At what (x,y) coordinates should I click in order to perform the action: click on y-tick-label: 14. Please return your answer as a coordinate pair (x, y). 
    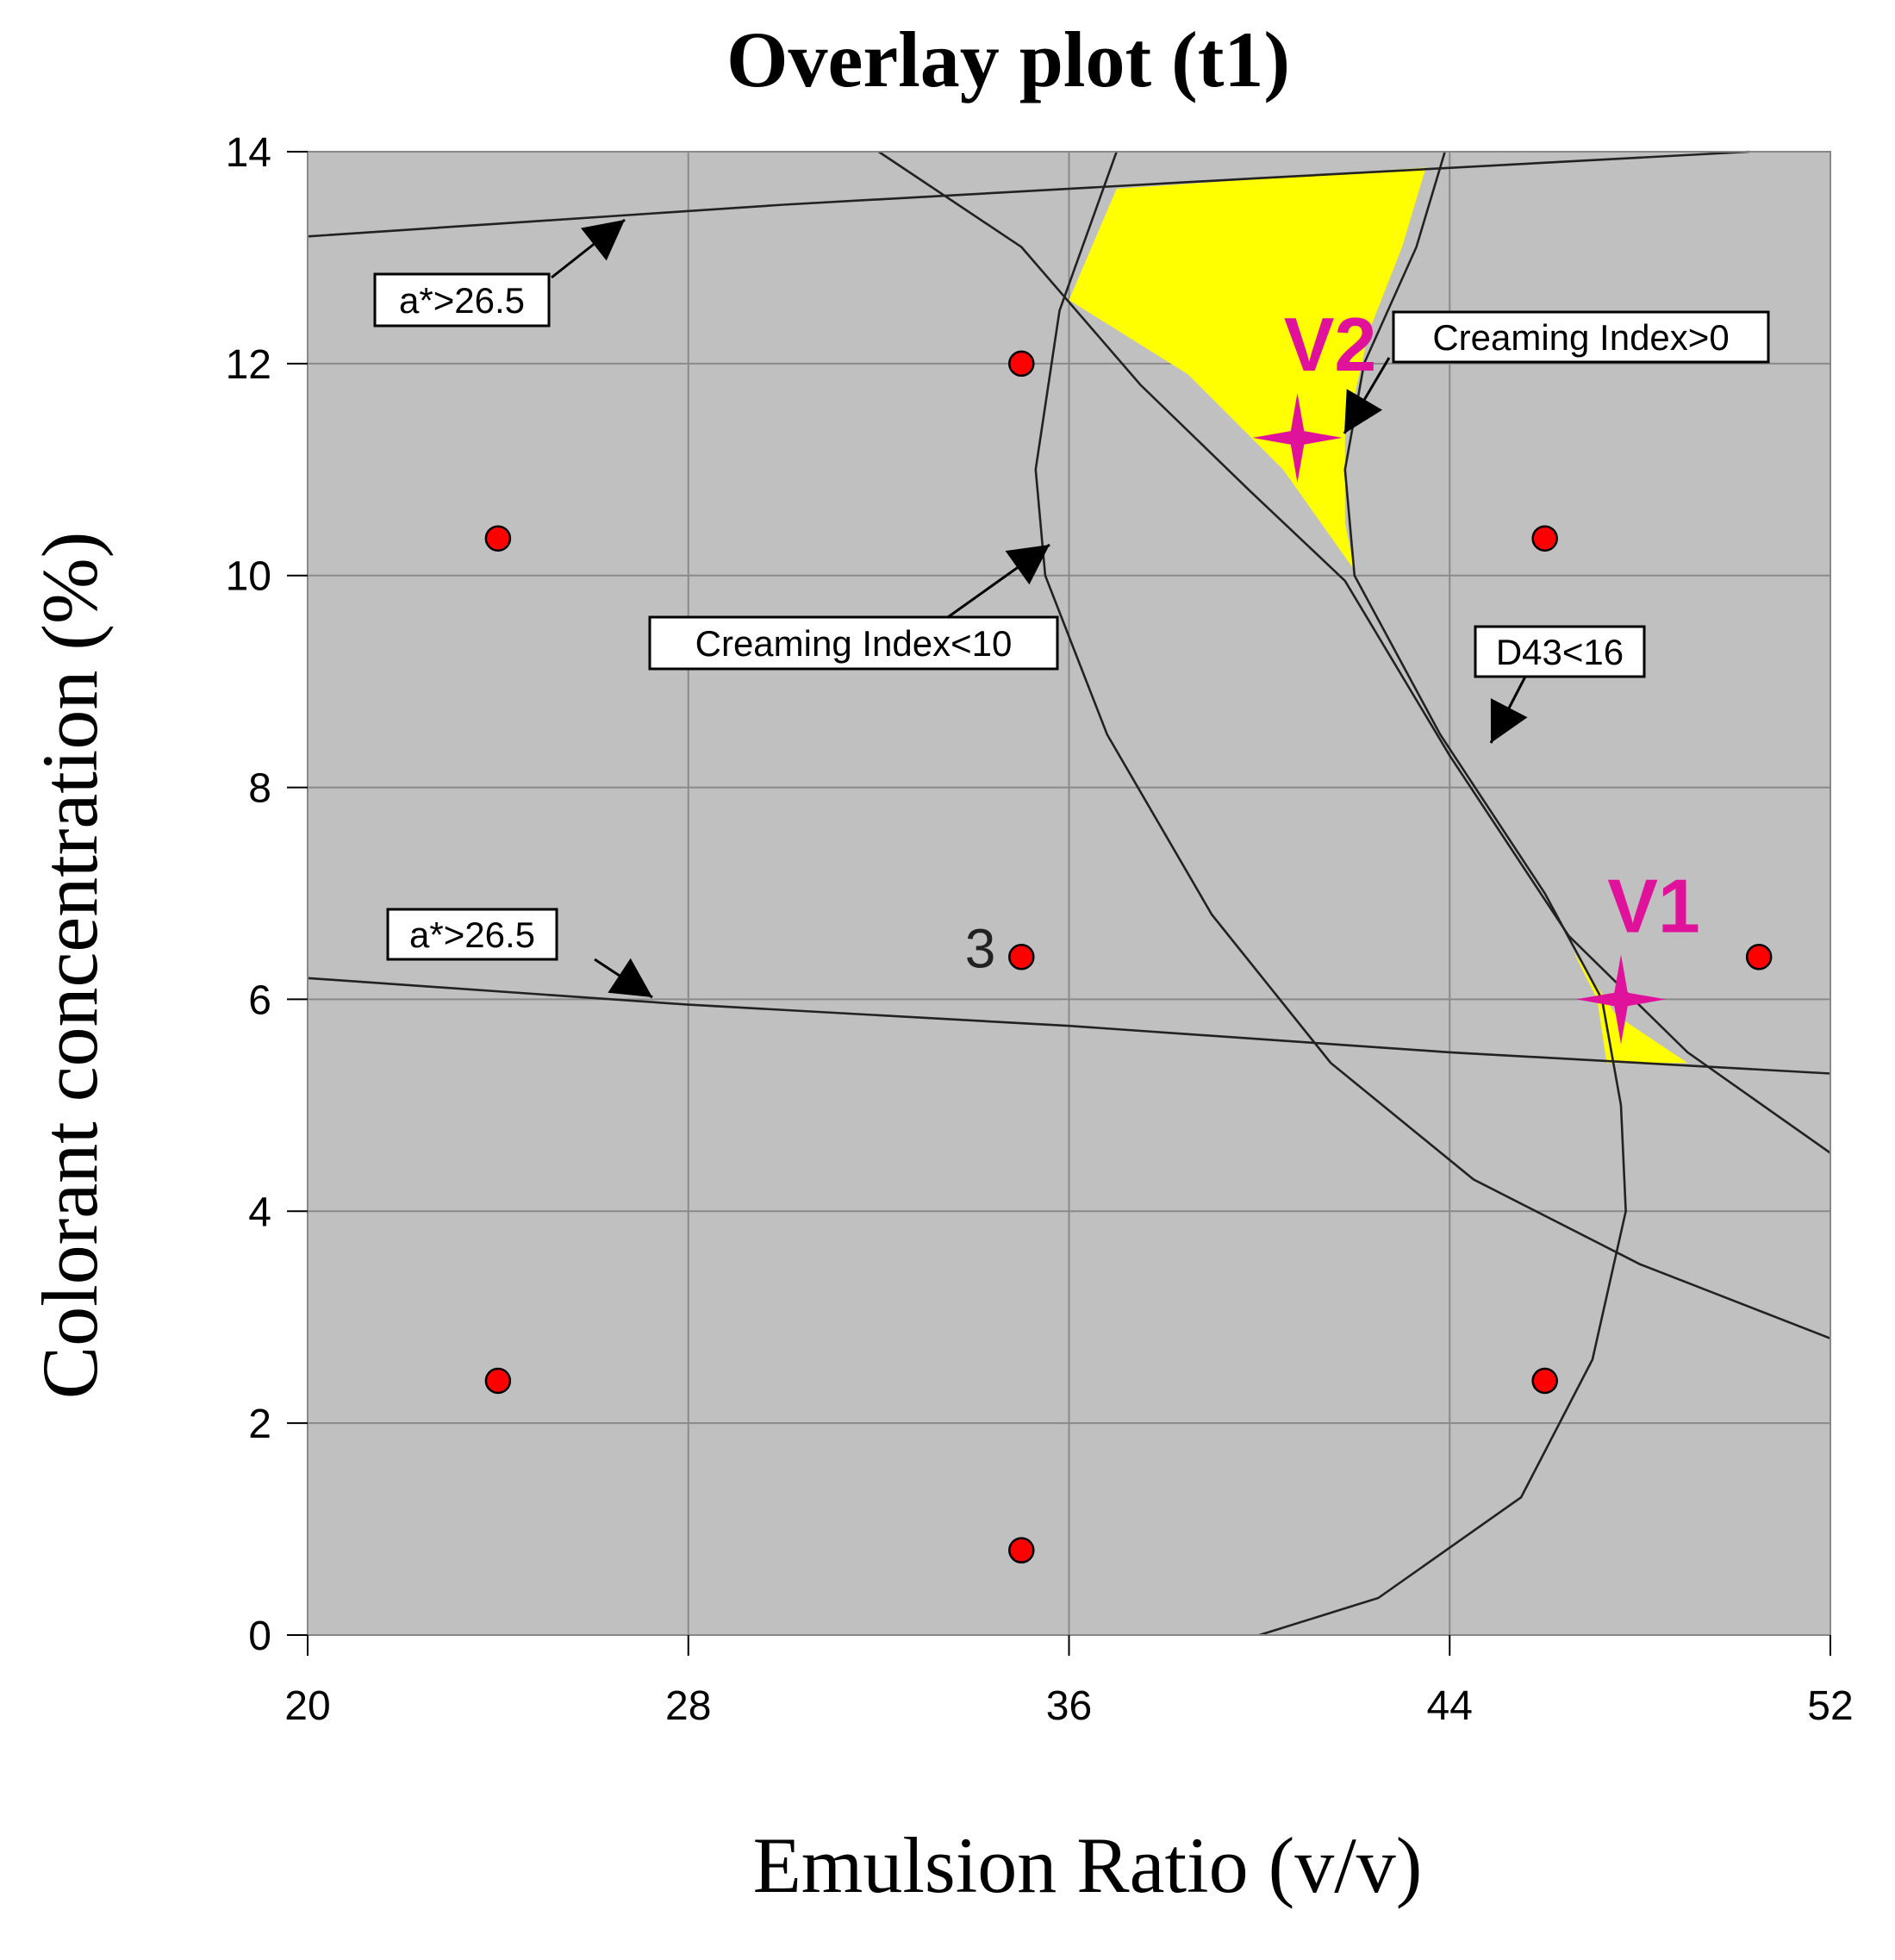
    Looking at the image, I should click on (248, 153).